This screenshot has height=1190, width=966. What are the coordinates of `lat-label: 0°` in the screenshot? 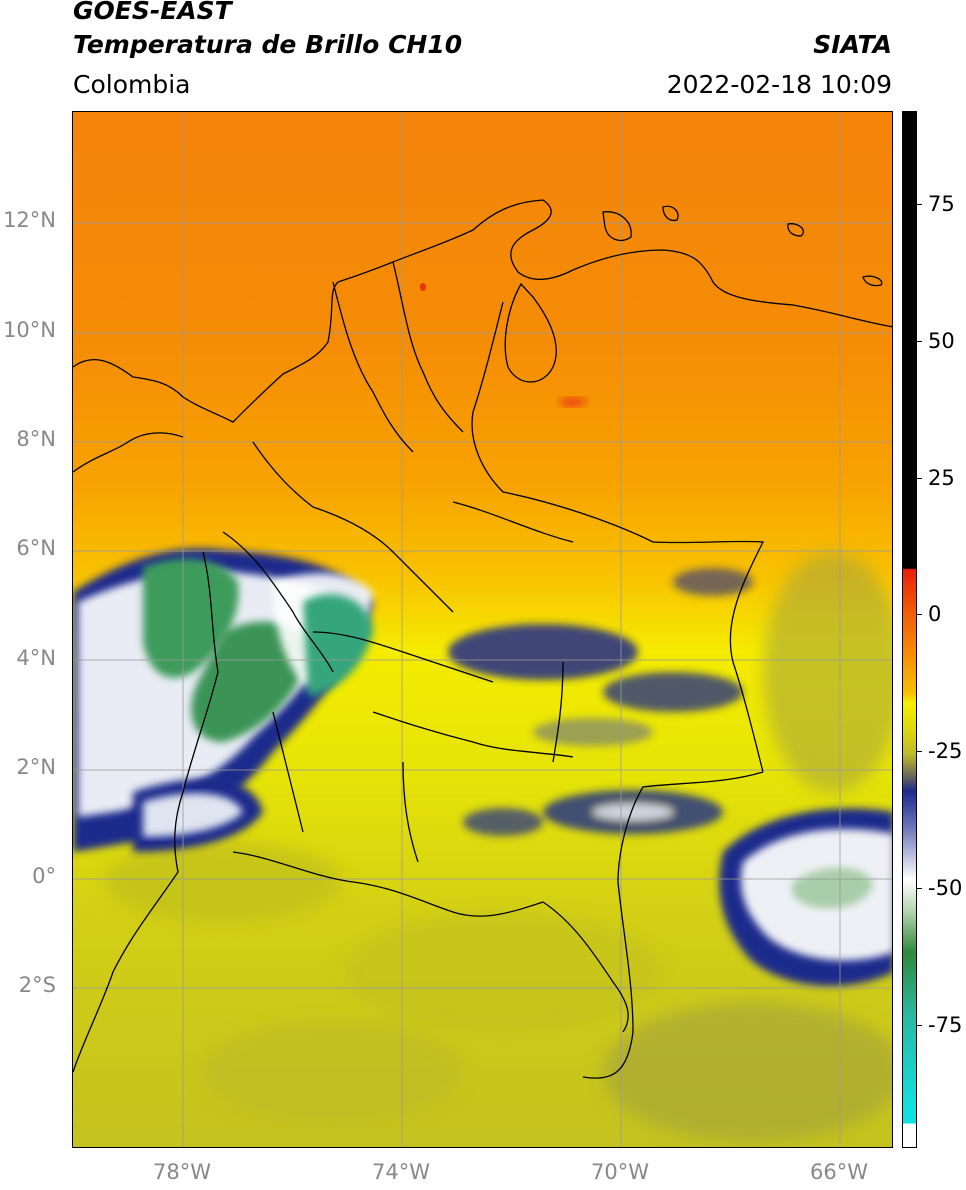 It's located at (44, 876).